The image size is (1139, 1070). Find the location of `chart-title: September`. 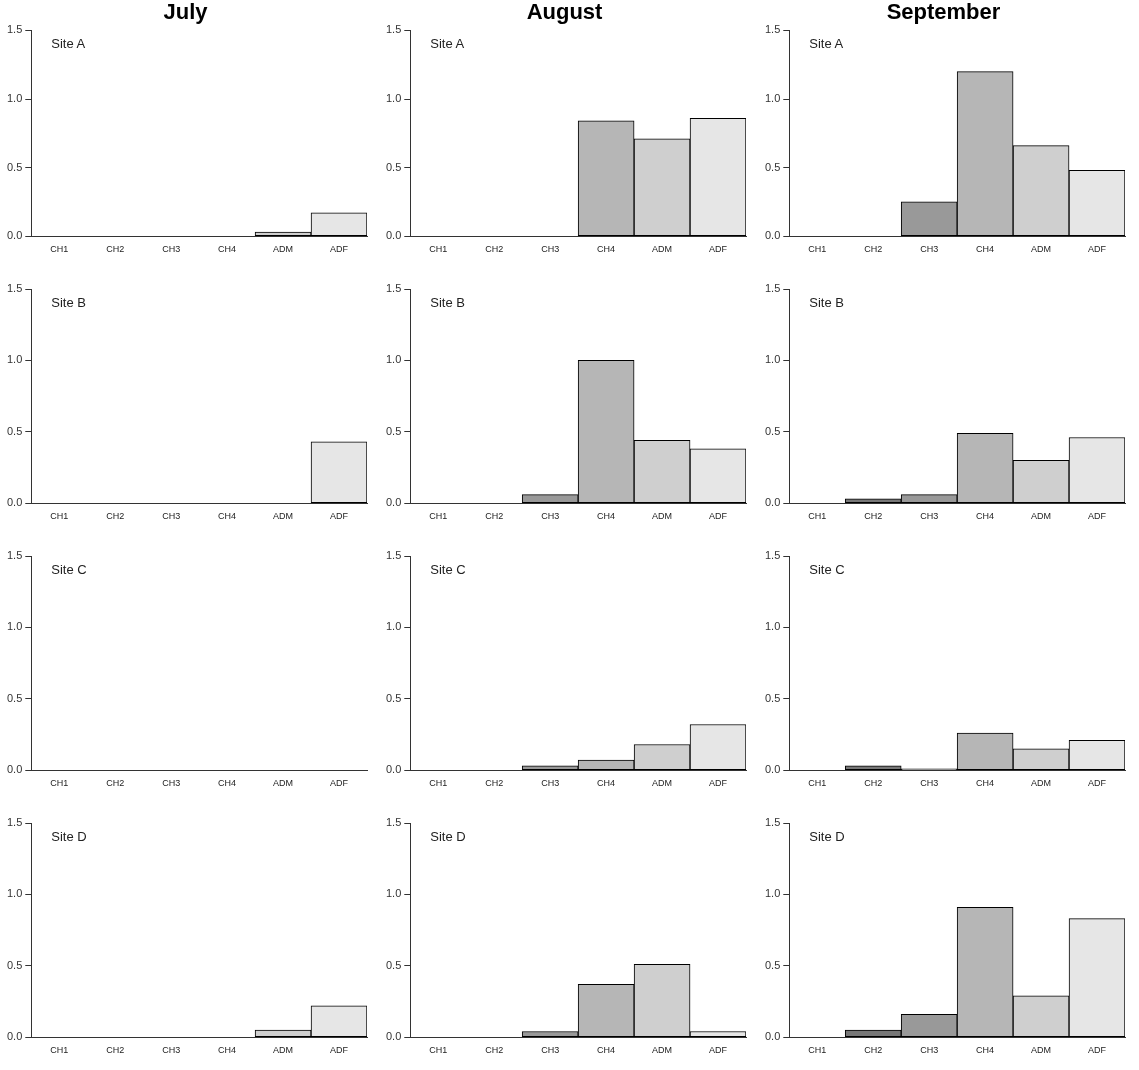

chart-title: September is located at coordinates (943, 12).